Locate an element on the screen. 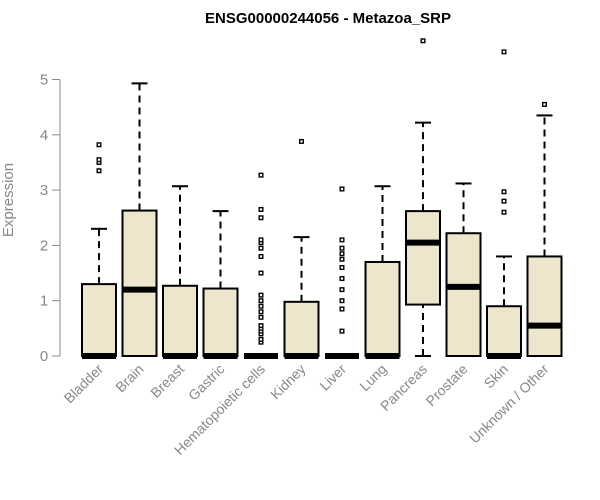  chart-title: ENSG00000244056 - Metazoa_SRP is located at coordinates (328, 18).